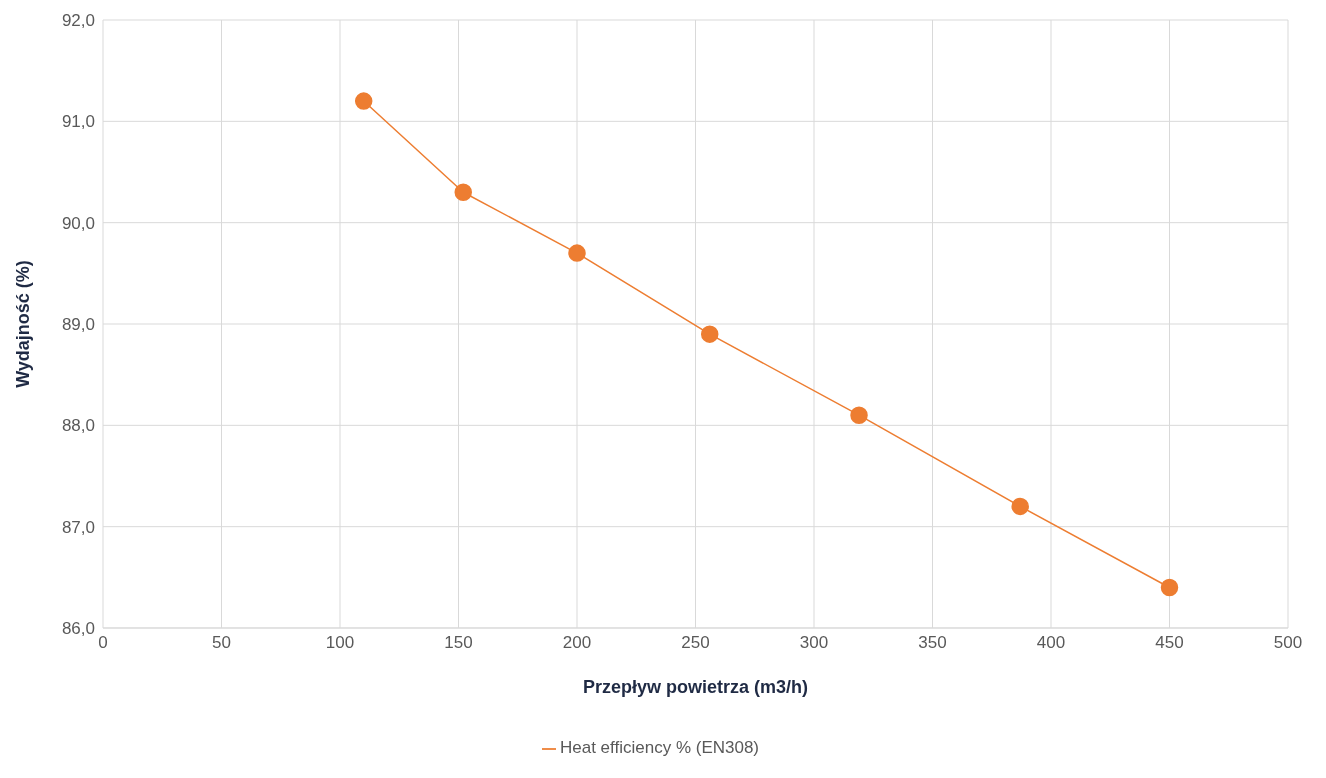 The height and width of the screenshot is (778, 1326). Describe the element at coordinates (23, 324) in the screenshot. I see `y-axis-title: Wydajność (%)` at that location.